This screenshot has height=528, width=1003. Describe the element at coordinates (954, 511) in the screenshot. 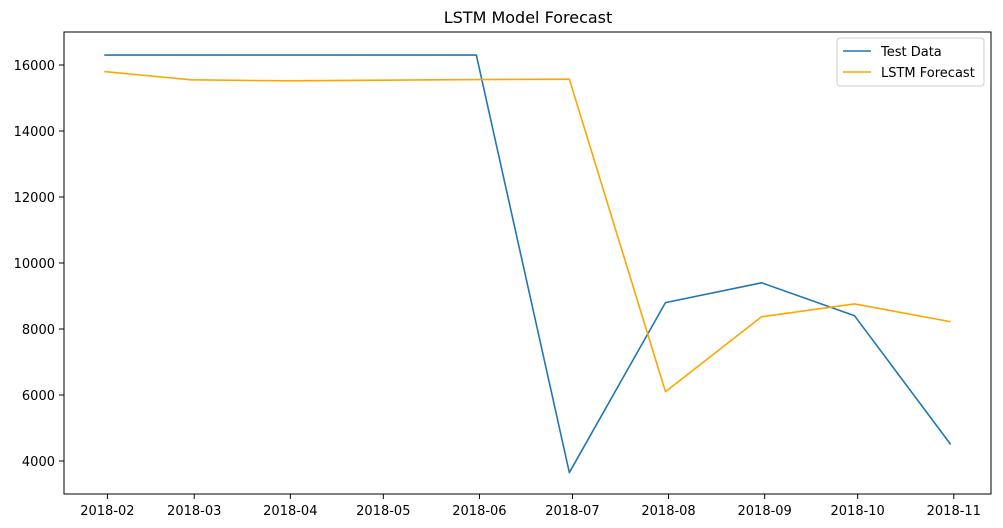

I see `x-tick-label: 2018-11` at that location.